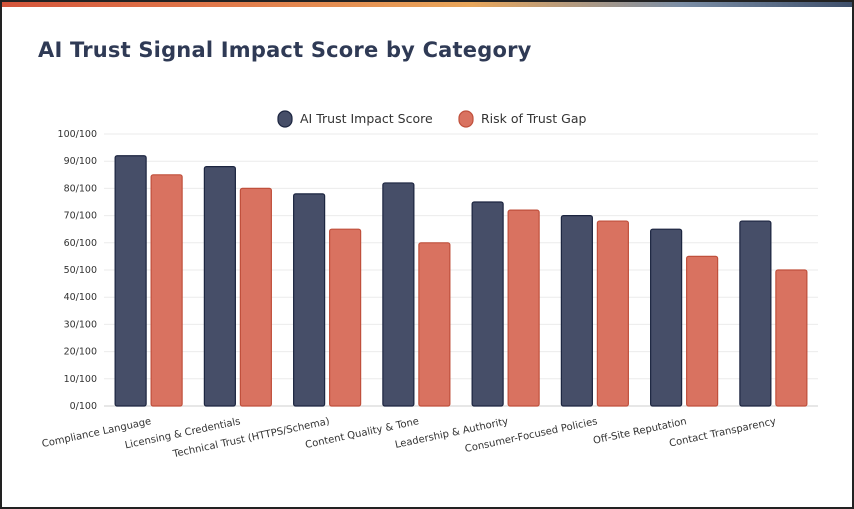 Image resolution: width=854 pixels, height=509 pixels. What do you see at coordinates (80, 379) in the screenshot?
I see `y-tick-label: 10/100` at bounding box center [80, 379].